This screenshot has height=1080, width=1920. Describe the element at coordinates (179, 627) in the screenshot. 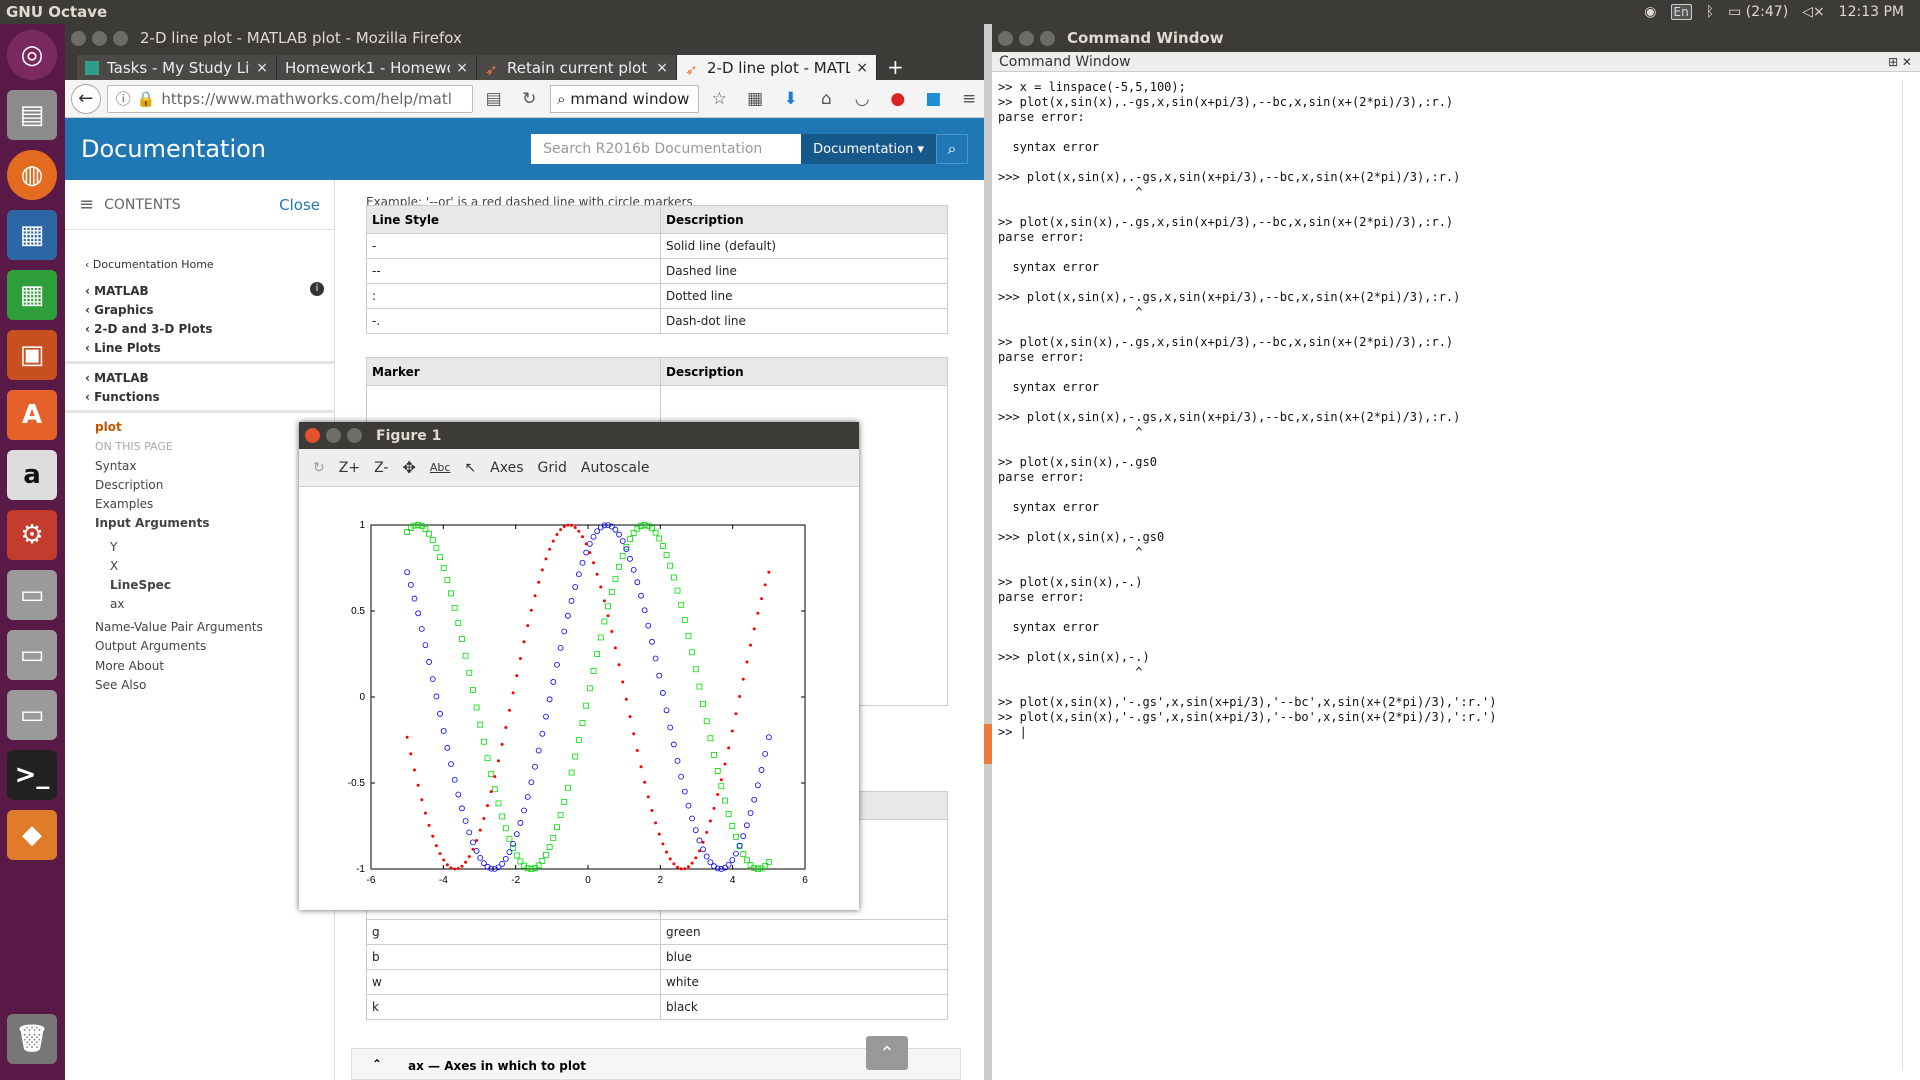

I see `toc-name-value: Name-Value Pair Arguments` at that location.